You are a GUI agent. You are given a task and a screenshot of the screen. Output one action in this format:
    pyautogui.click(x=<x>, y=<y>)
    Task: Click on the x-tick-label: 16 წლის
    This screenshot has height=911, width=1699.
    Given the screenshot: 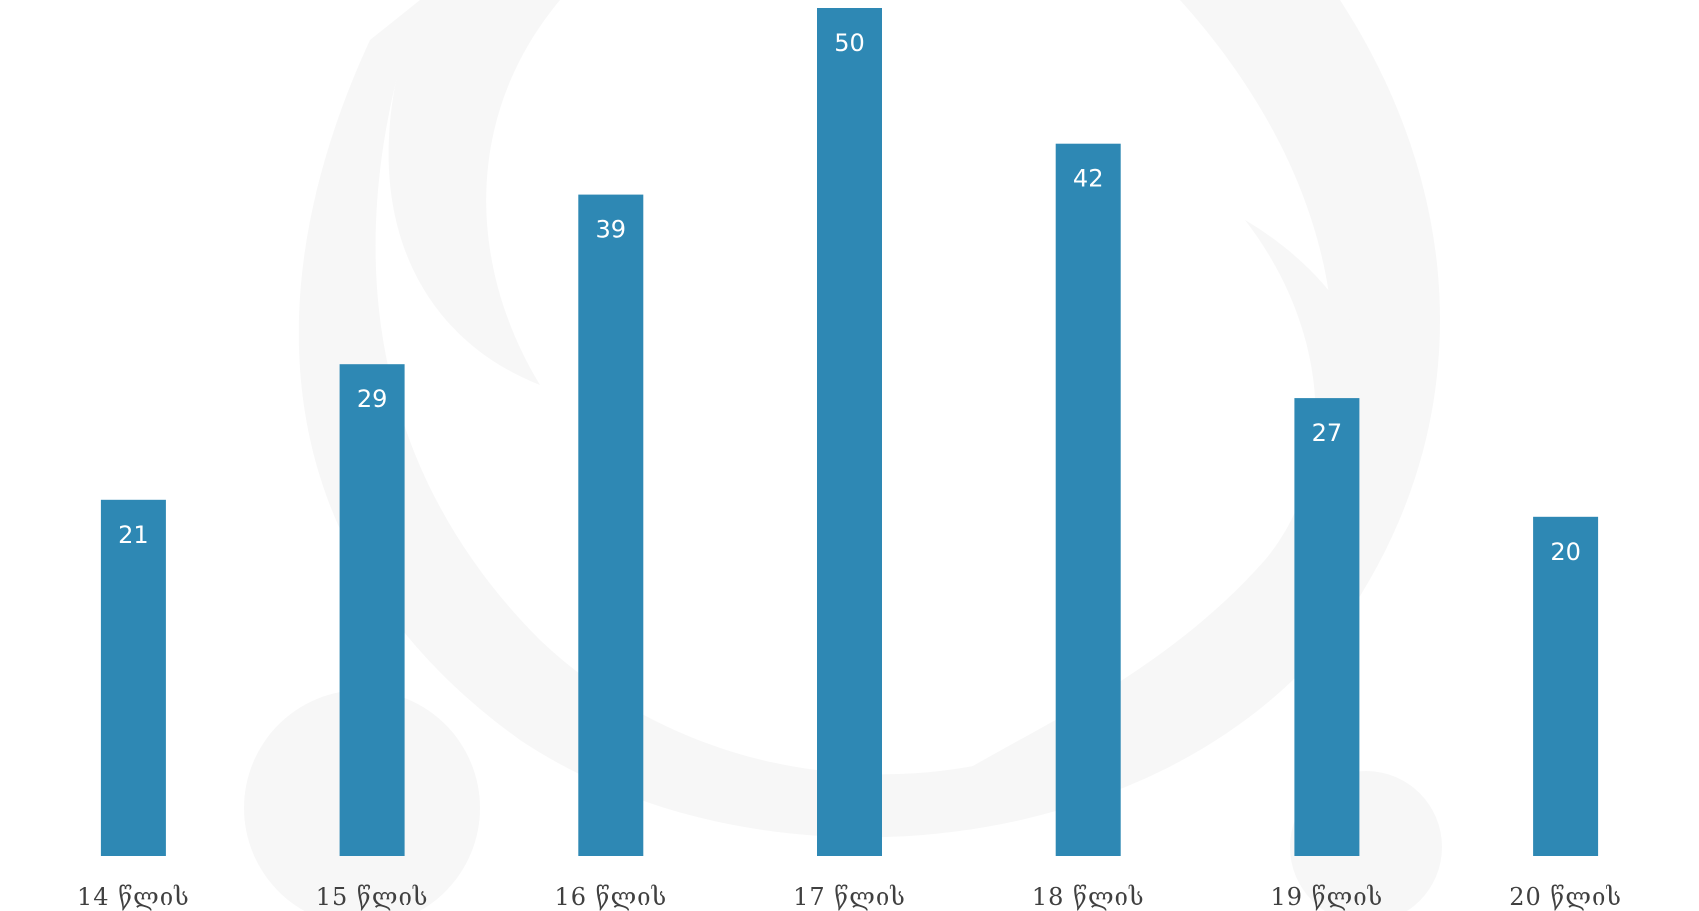 What is the action you would take?
    pyautogui.click(x=610, y=897)
    